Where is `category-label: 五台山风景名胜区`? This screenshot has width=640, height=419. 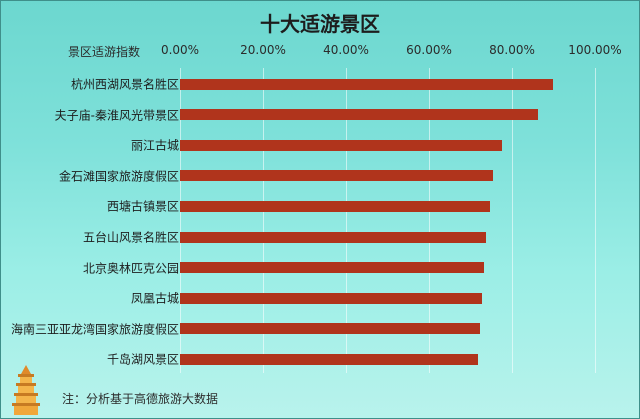
category-label: 五台山风景名胜区 is located at coordinates (130, 237).